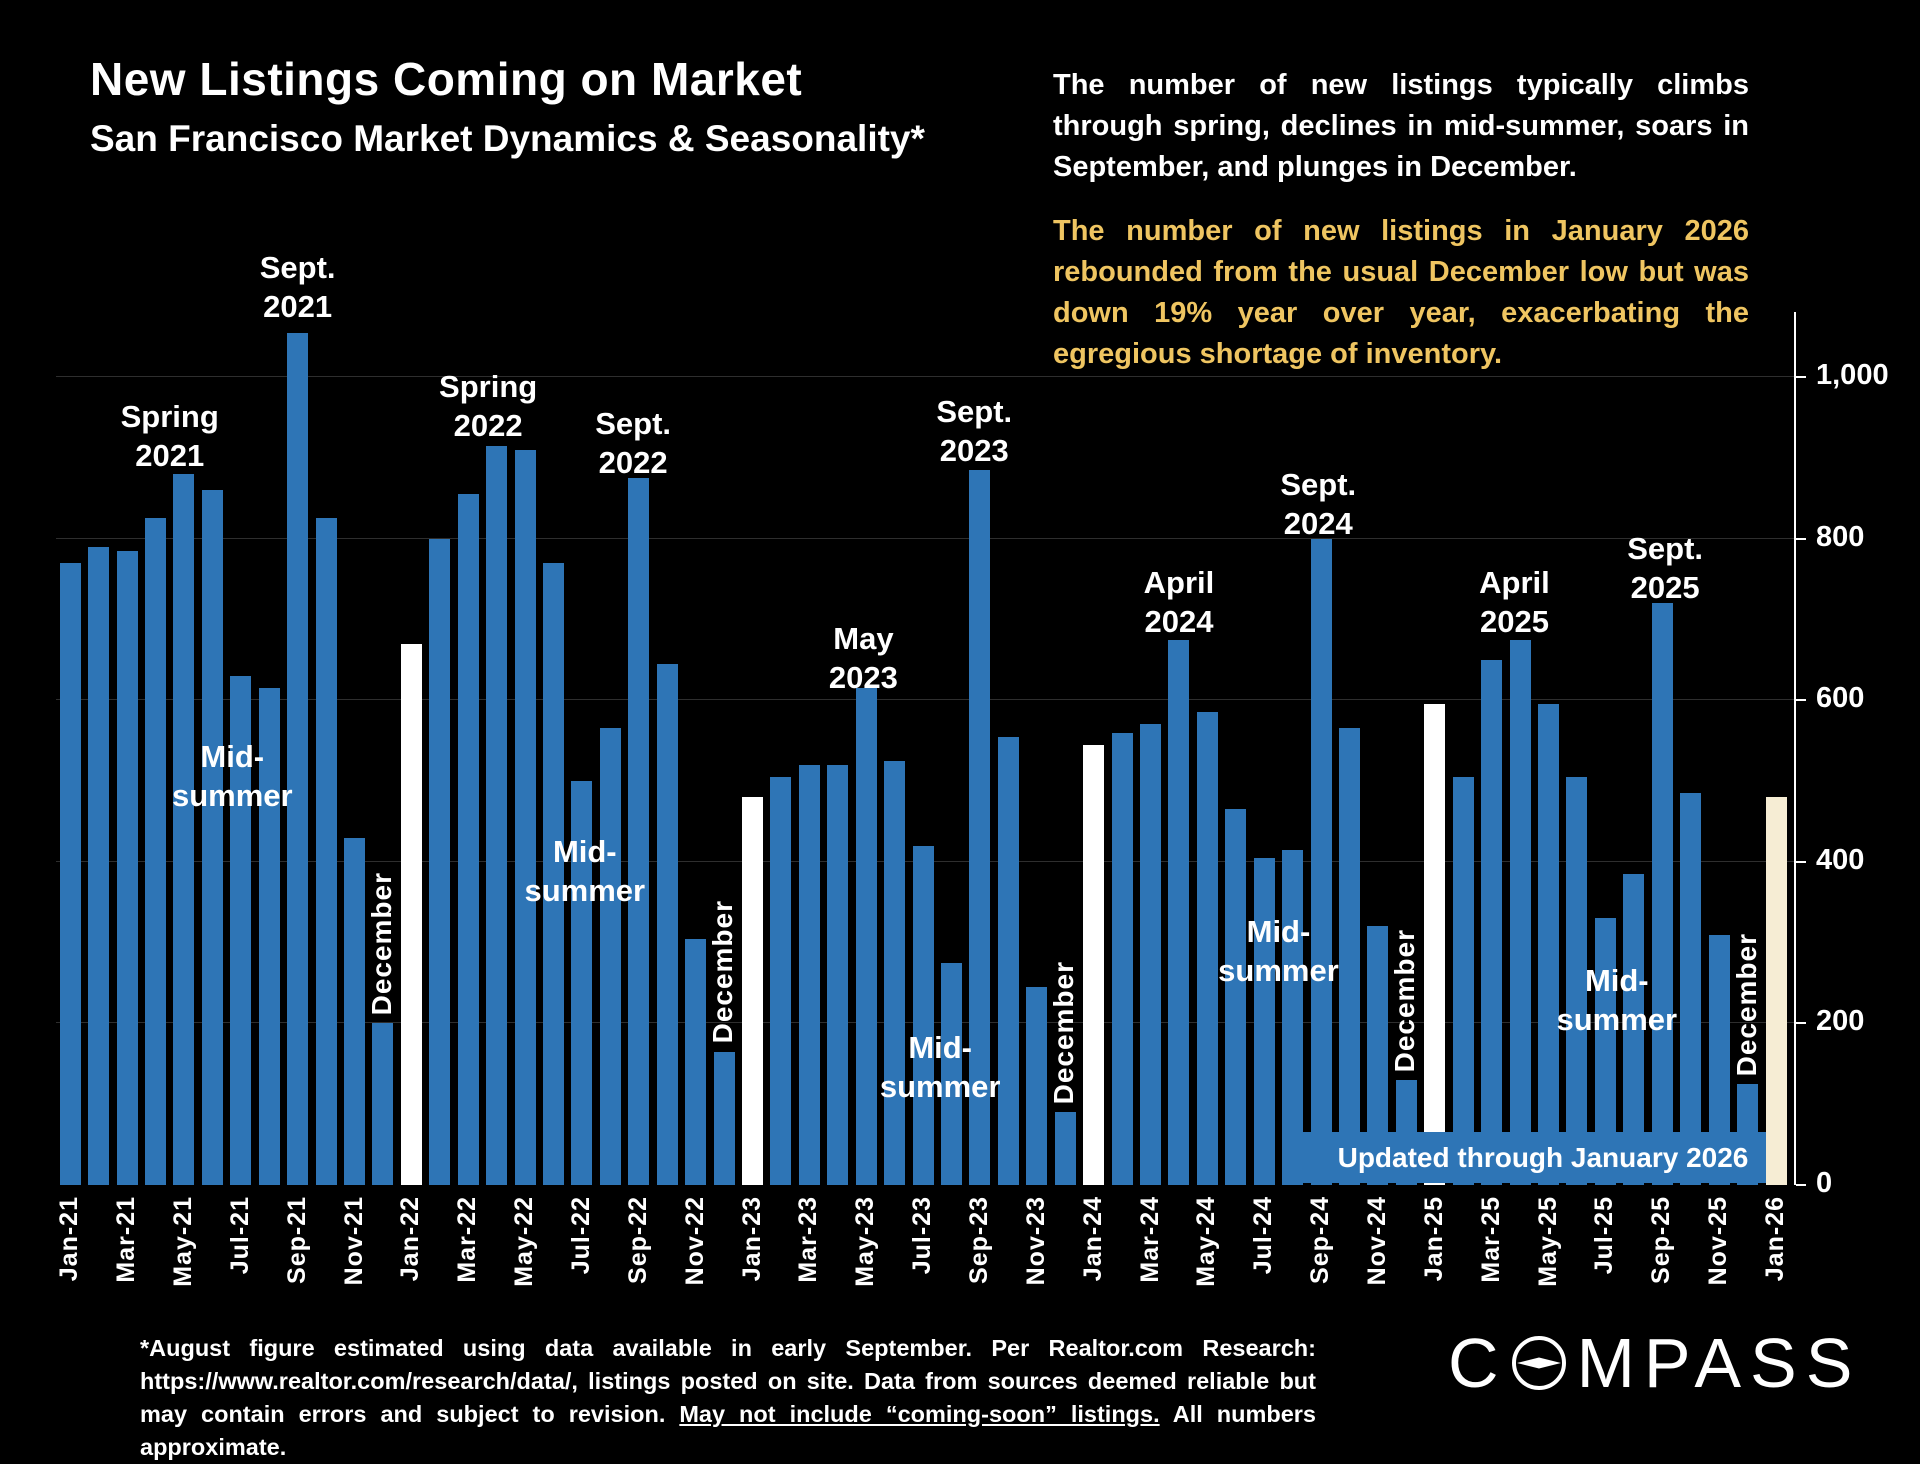  I want to click on annotation-line: 2025, so click(1665, 587).